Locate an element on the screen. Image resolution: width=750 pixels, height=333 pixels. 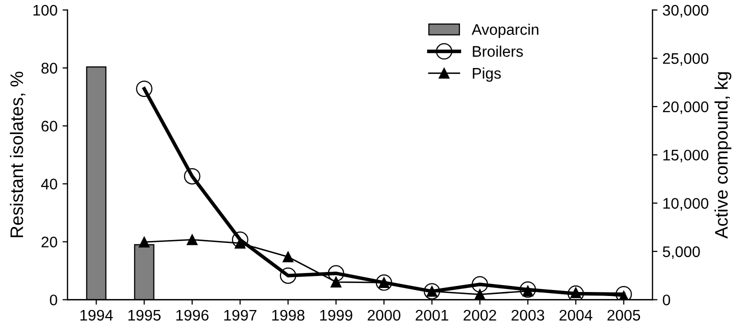
x-tick-label: 1996 is located at coordinates (192, 315).